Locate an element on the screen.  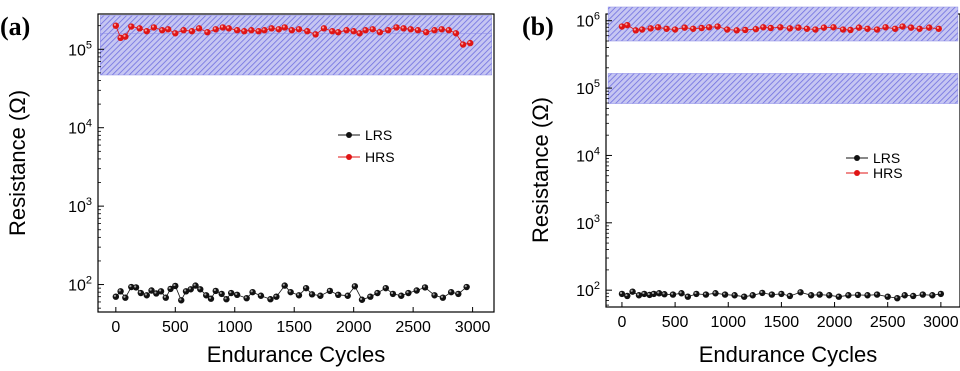
panel-label-b: (b) is located at coordinates (538, 26).